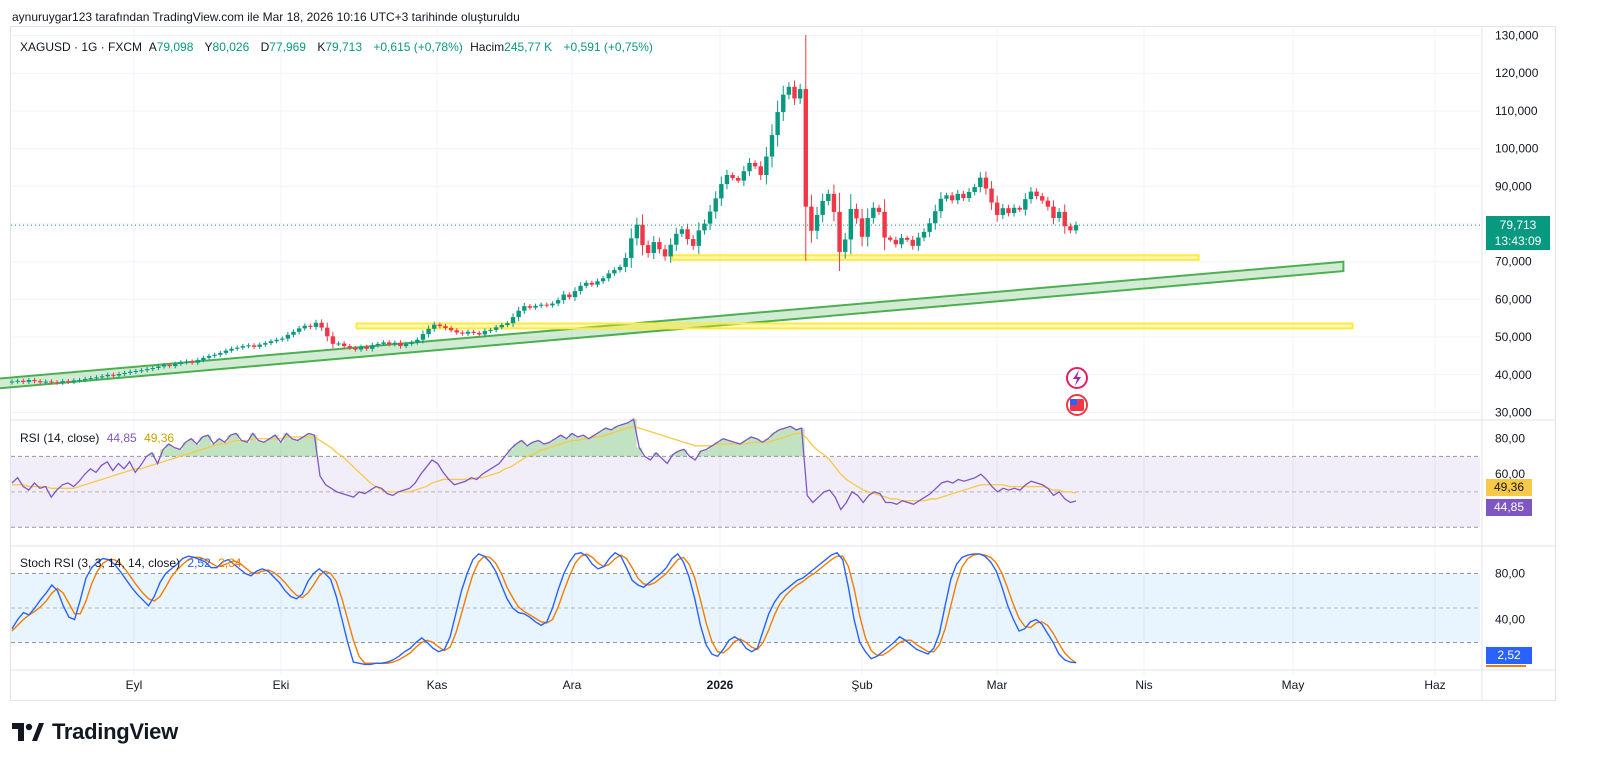  I want to click on stoch-k-value: 2,52, so click(199, 563).